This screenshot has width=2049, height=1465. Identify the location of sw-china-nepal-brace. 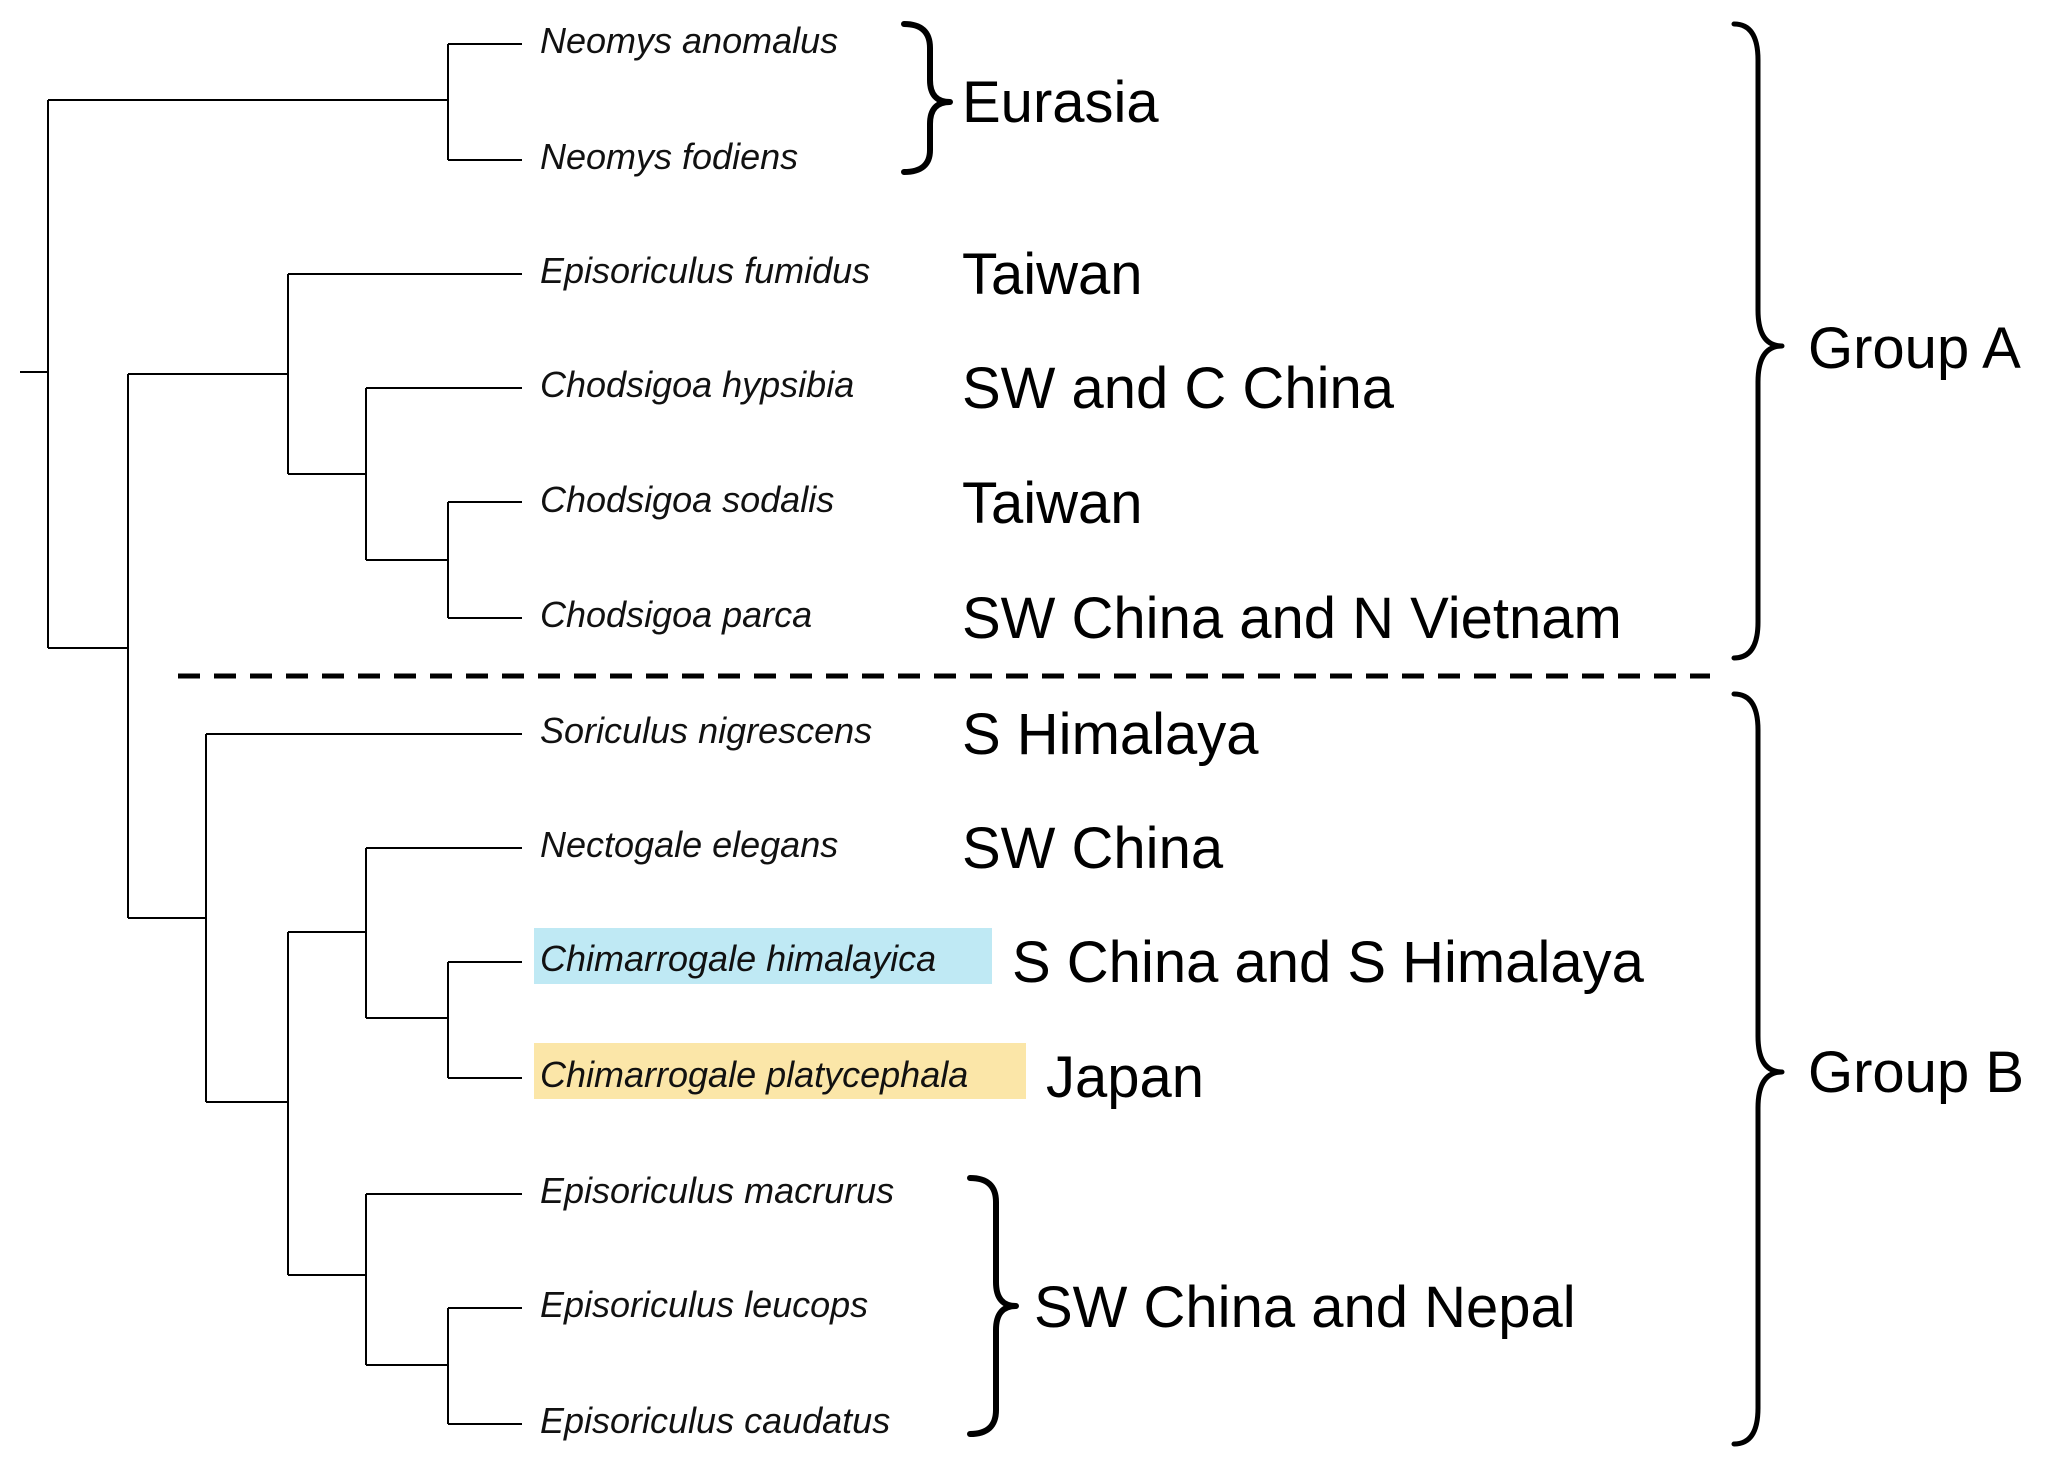
(993, 1306).